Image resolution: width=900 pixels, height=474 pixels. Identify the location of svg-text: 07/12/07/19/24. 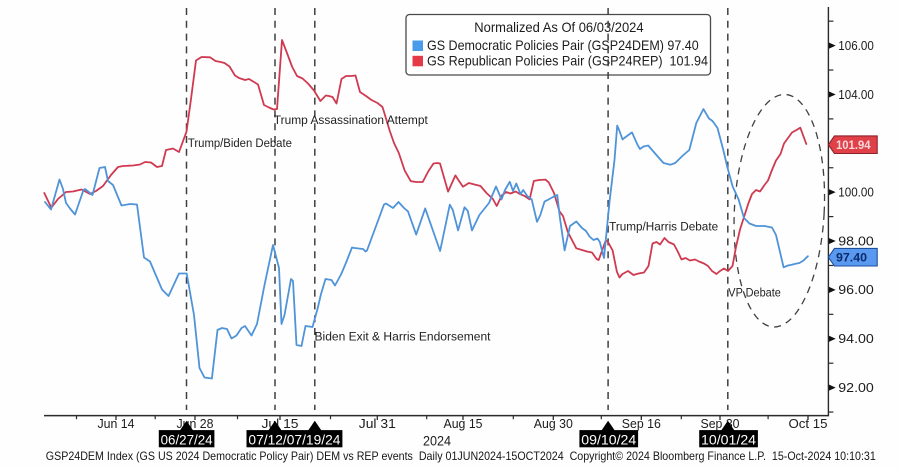
(294, 439).